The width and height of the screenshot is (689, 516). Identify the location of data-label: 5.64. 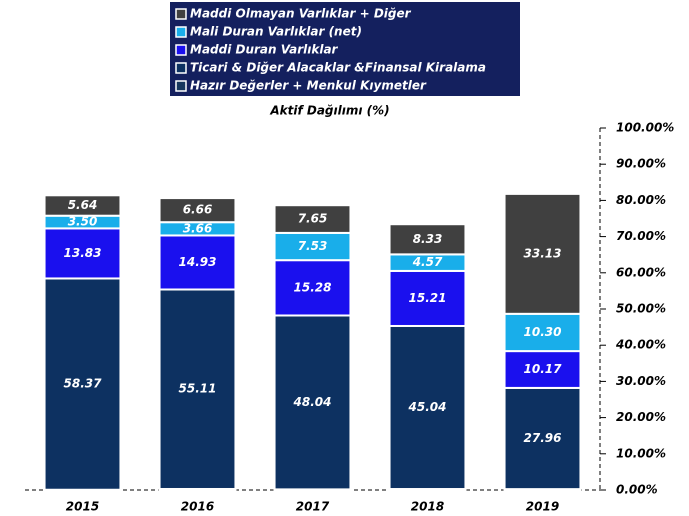
(83, 205).